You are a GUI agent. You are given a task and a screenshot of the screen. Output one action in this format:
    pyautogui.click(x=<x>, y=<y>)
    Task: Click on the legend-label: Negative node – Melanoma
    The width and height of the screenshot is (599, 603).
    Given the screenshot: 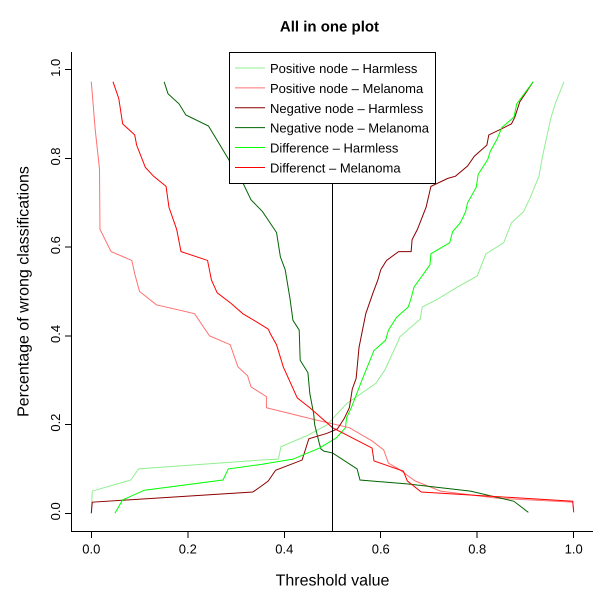 What is the action you would take?
    pyautogui.click(x=350, y=128)
    